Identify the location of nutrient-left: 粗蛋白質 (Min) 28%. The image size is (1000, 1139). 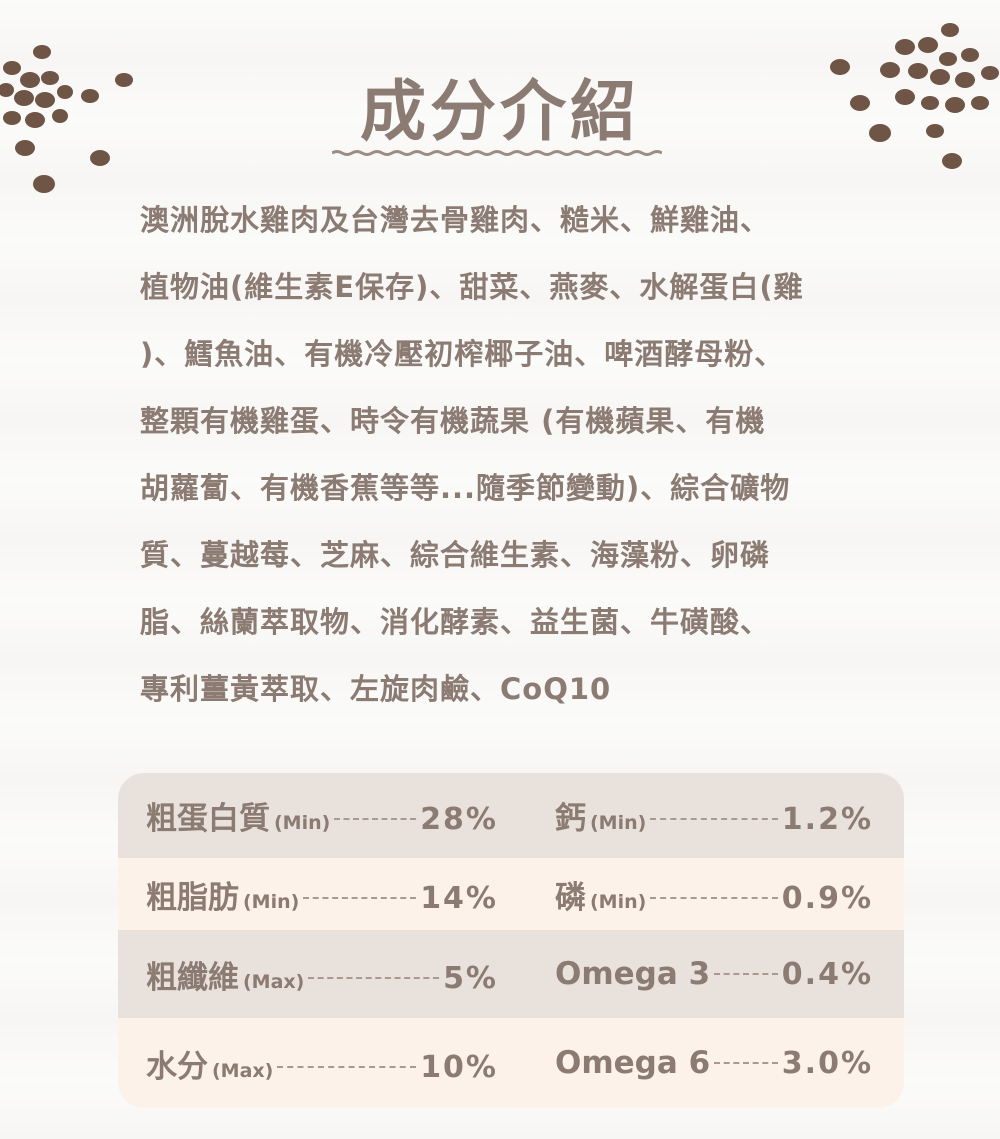
(322, 815).